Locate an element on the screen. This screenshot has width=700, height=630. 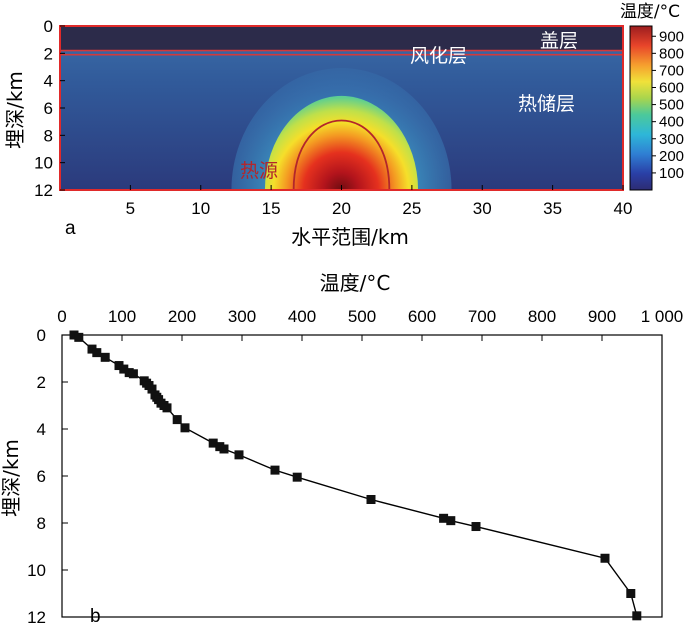
cap-layer-fill is located at coordinates (341, 38).